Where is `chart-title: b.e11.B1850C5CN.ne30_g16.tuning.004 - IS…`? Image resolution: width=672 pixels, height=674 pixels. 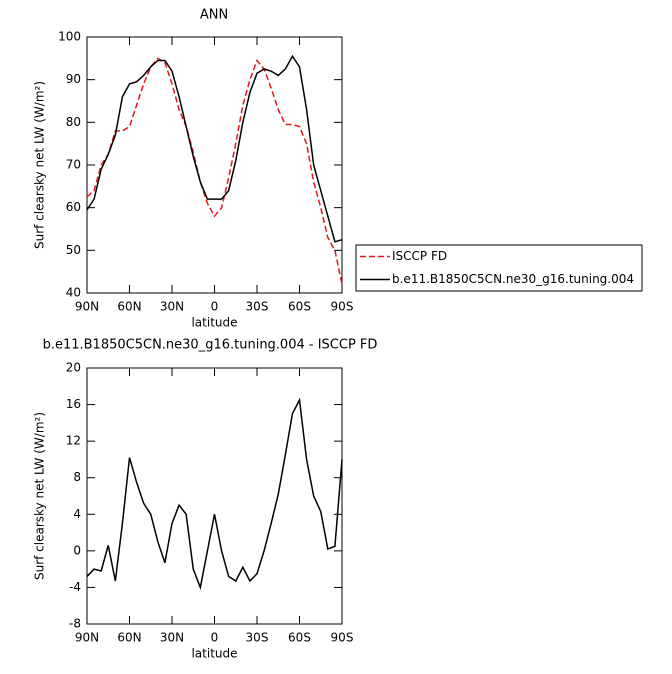 chart-title: b.e11.B1850C5CN.ne30_g16.tuning.004 - IS… is located at coordinates (210, 345).